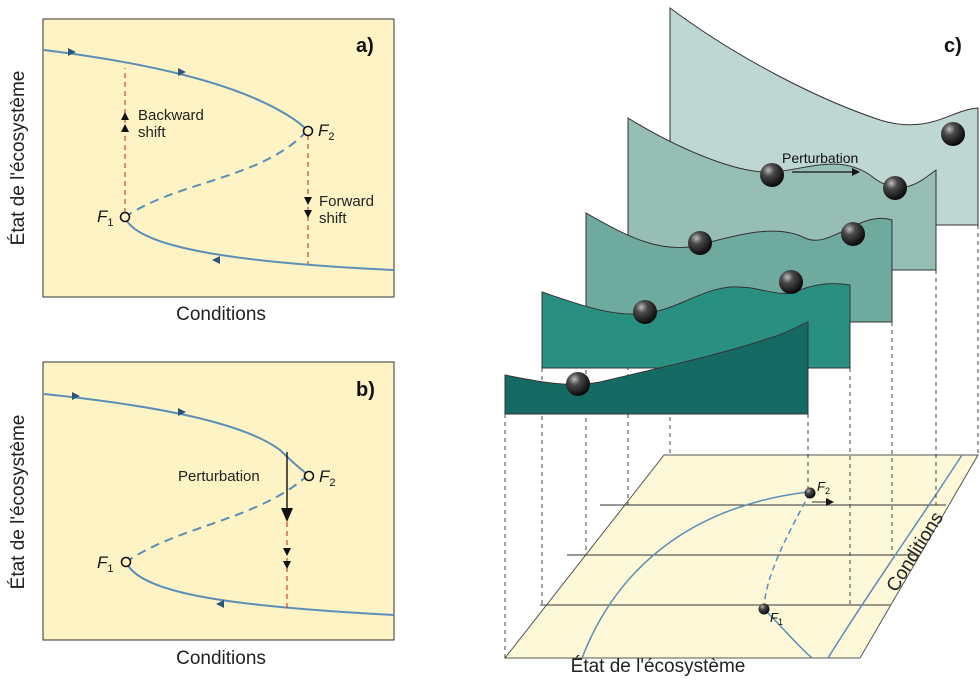  I want to click on panel-c-plane-curve-unstable, so click(787, 551).